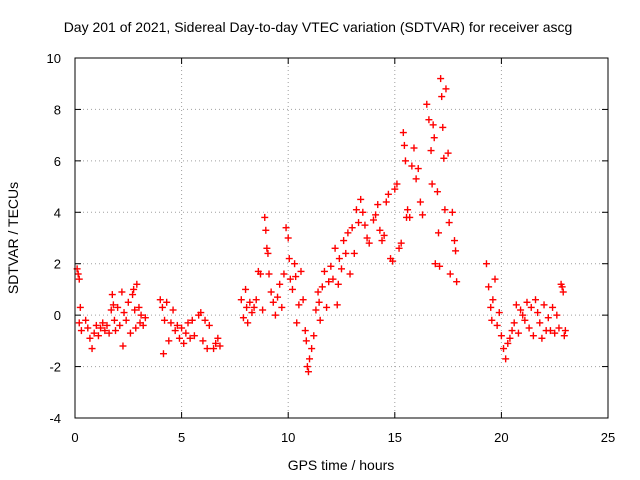  Describe the element at coordinates (55, 418) in the screenshot. I see `y-tick-label: -4` at that location.